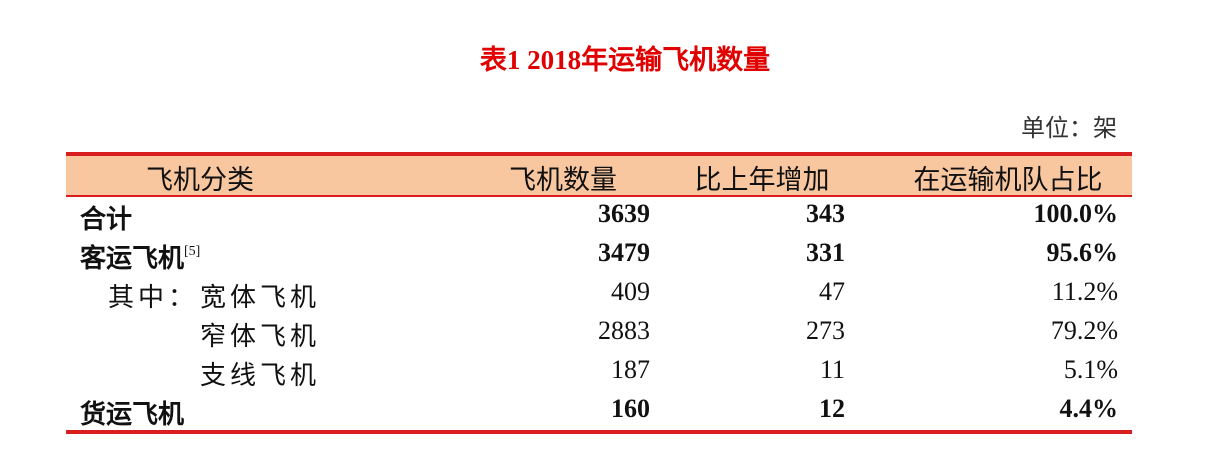  I want to click on header-background, so click(599, 175).